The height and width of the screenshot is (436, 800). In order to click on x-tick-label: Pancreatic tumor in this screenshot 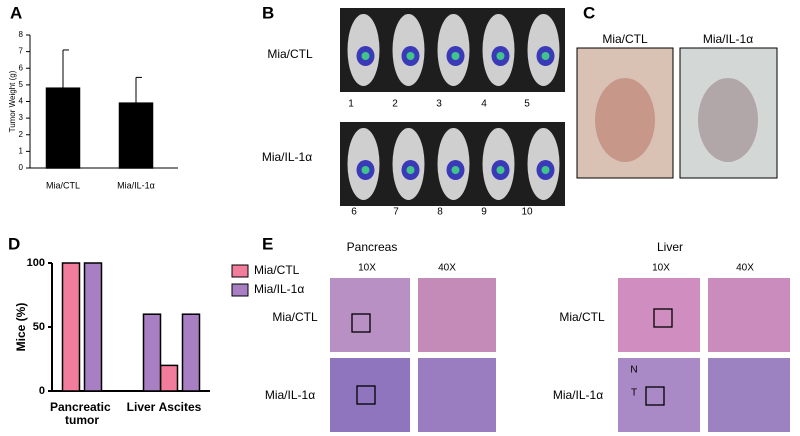, I will do `click(82, 413)`.